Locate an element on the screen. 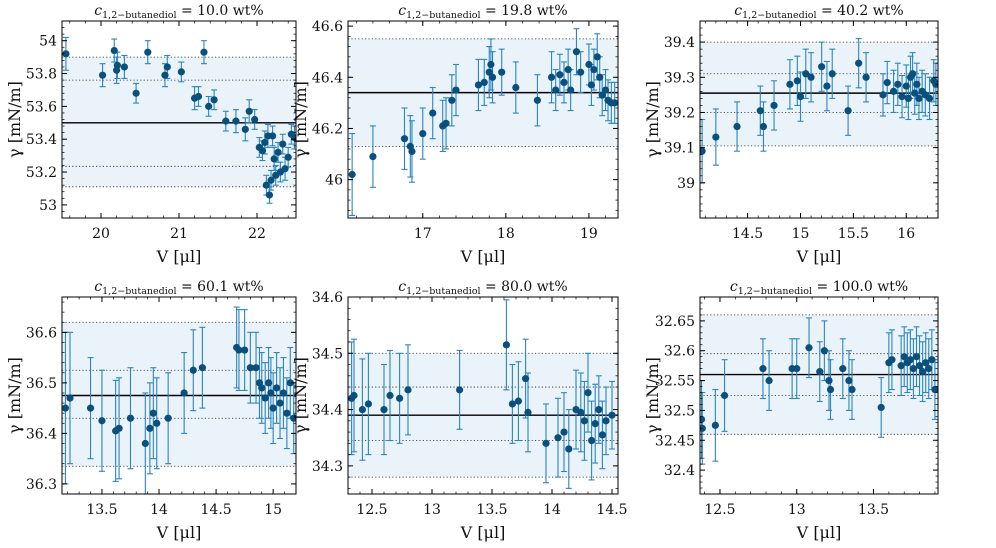 This screenshot has width=996, height=548. y-tick-label: 36.5 is located at coordinates (41, 384).